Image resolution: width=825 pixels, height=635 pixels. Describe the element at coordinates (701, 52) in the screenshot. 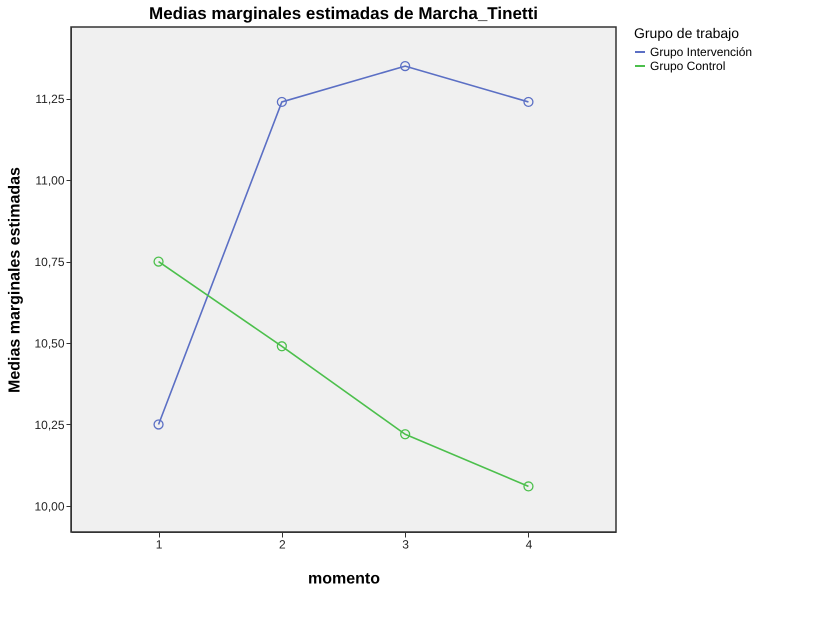

I see `legend-label: Grupo Intervención` at that location.